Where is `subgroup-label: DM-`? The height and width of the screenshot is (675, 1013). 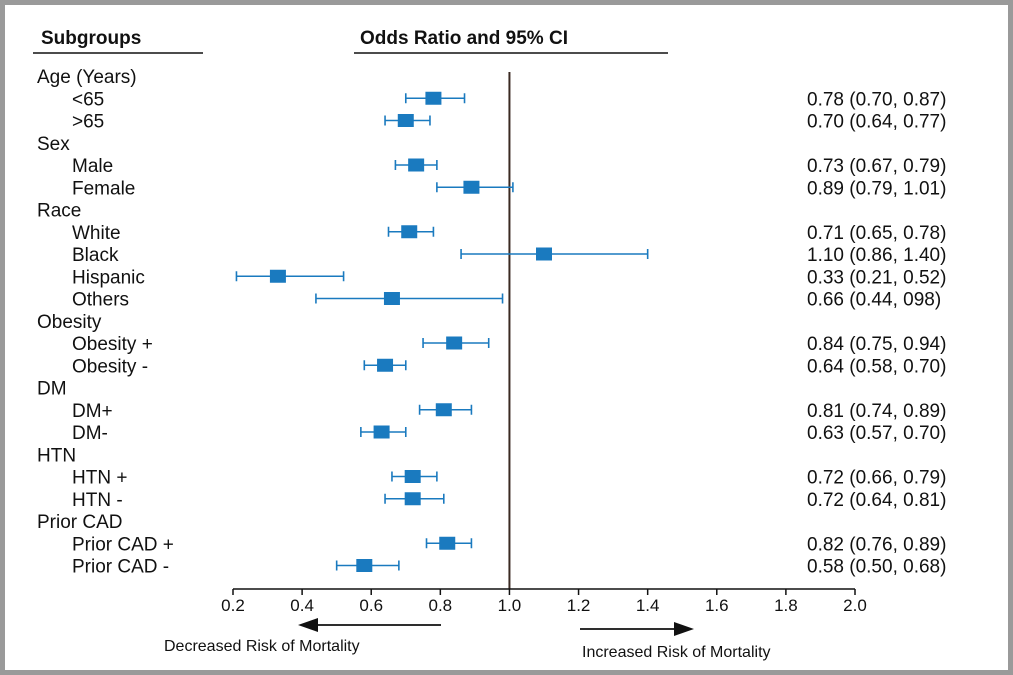
subgroup-label: DM- is located at coordinates (90, 433).